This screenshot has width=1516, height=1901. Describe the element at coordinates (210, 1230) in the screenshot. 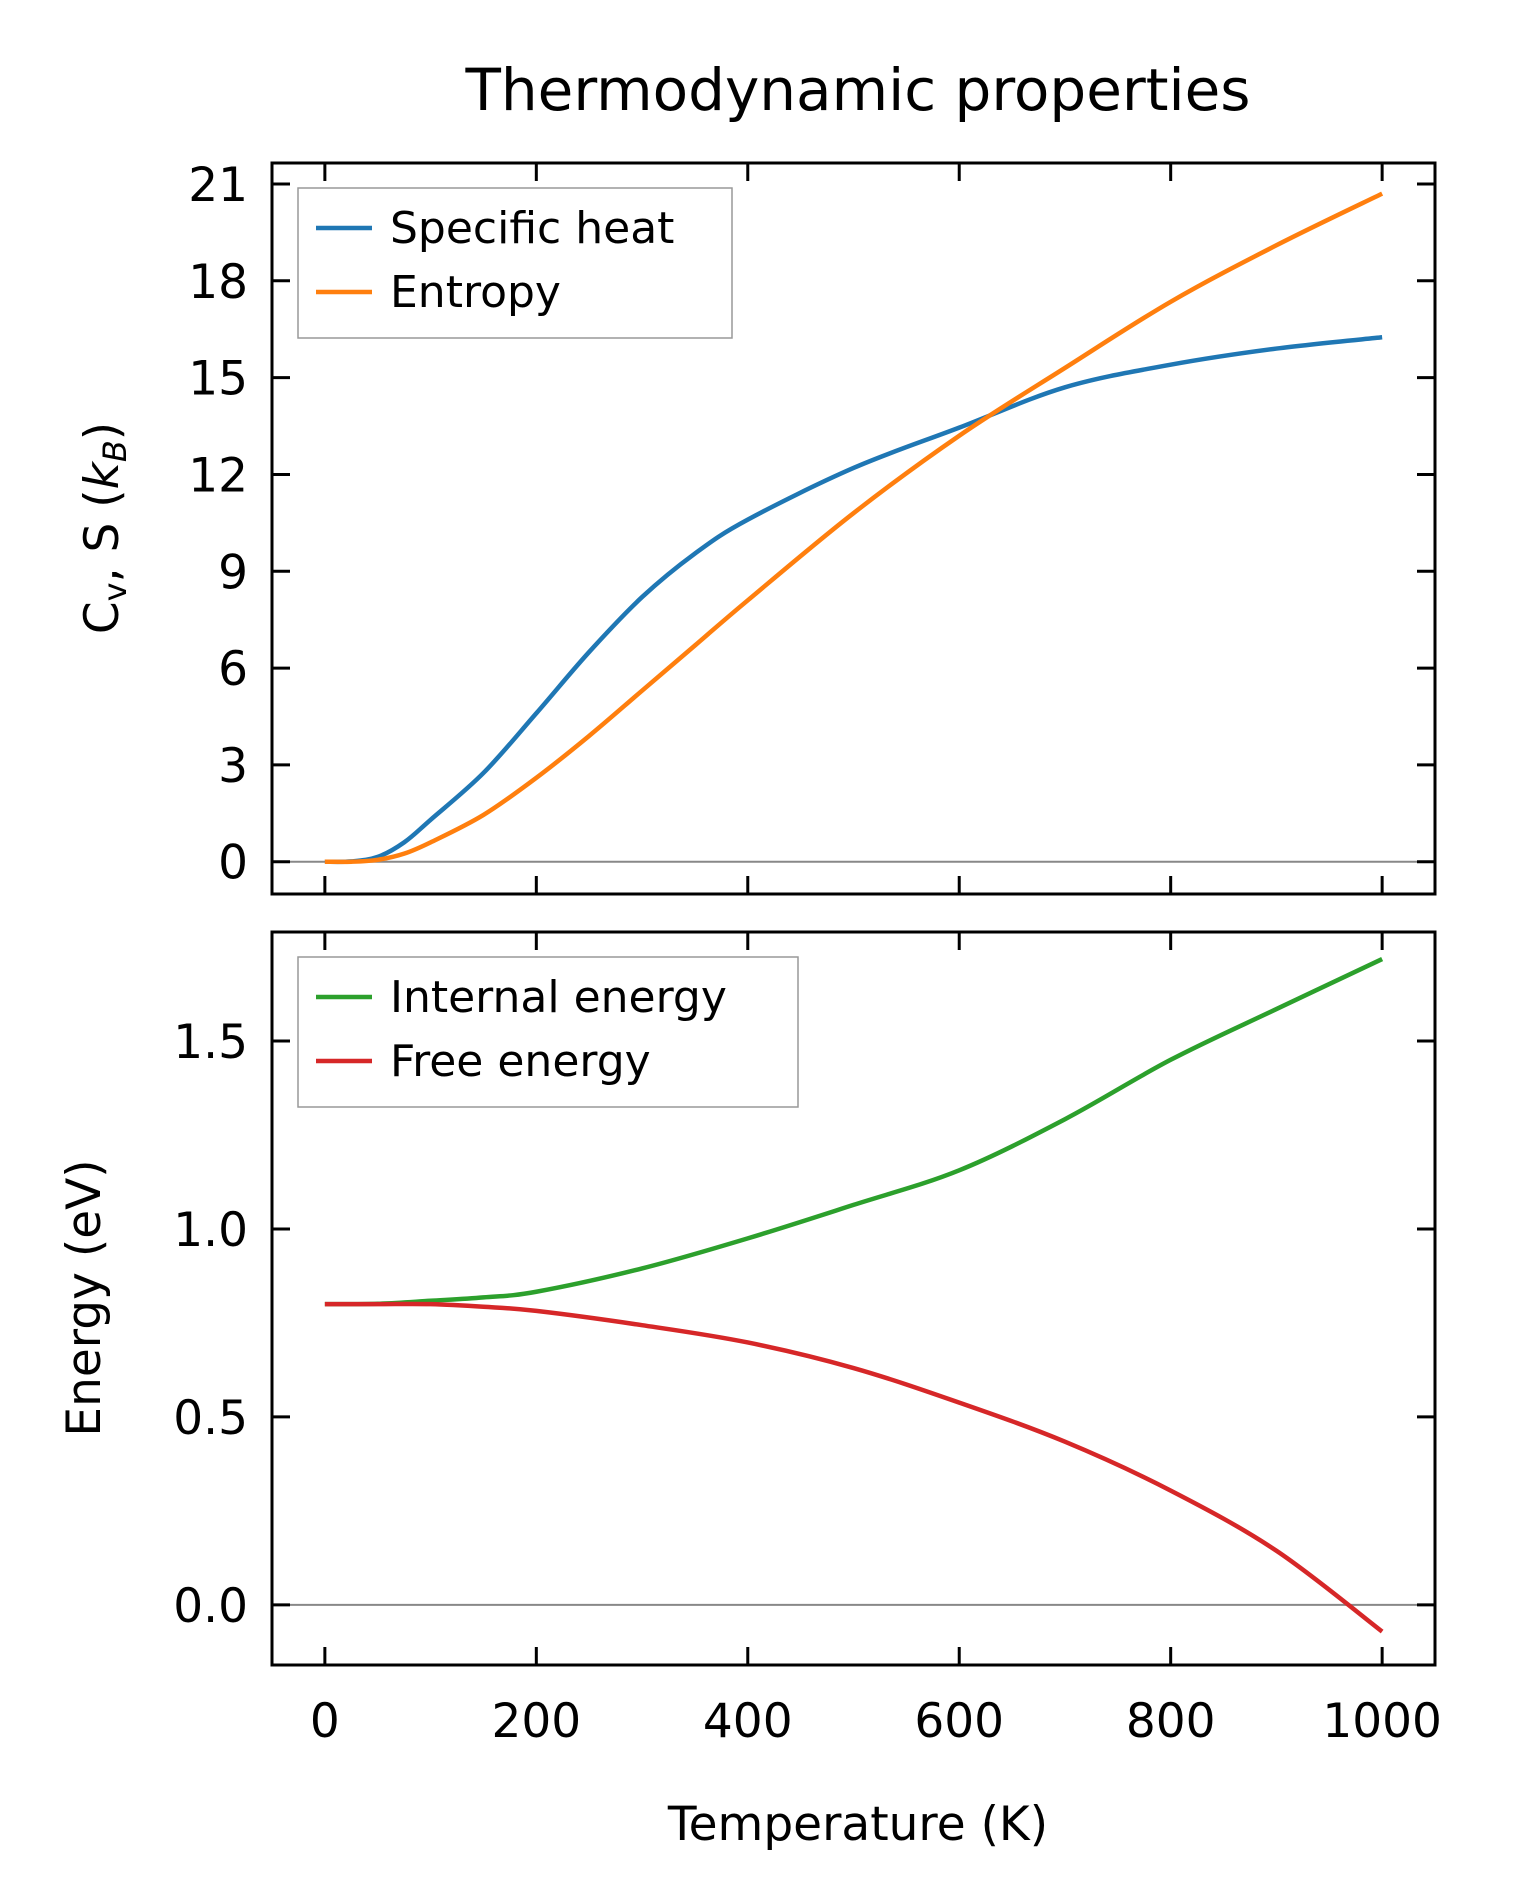

I see `y-tick-label: 1.0` at that location.